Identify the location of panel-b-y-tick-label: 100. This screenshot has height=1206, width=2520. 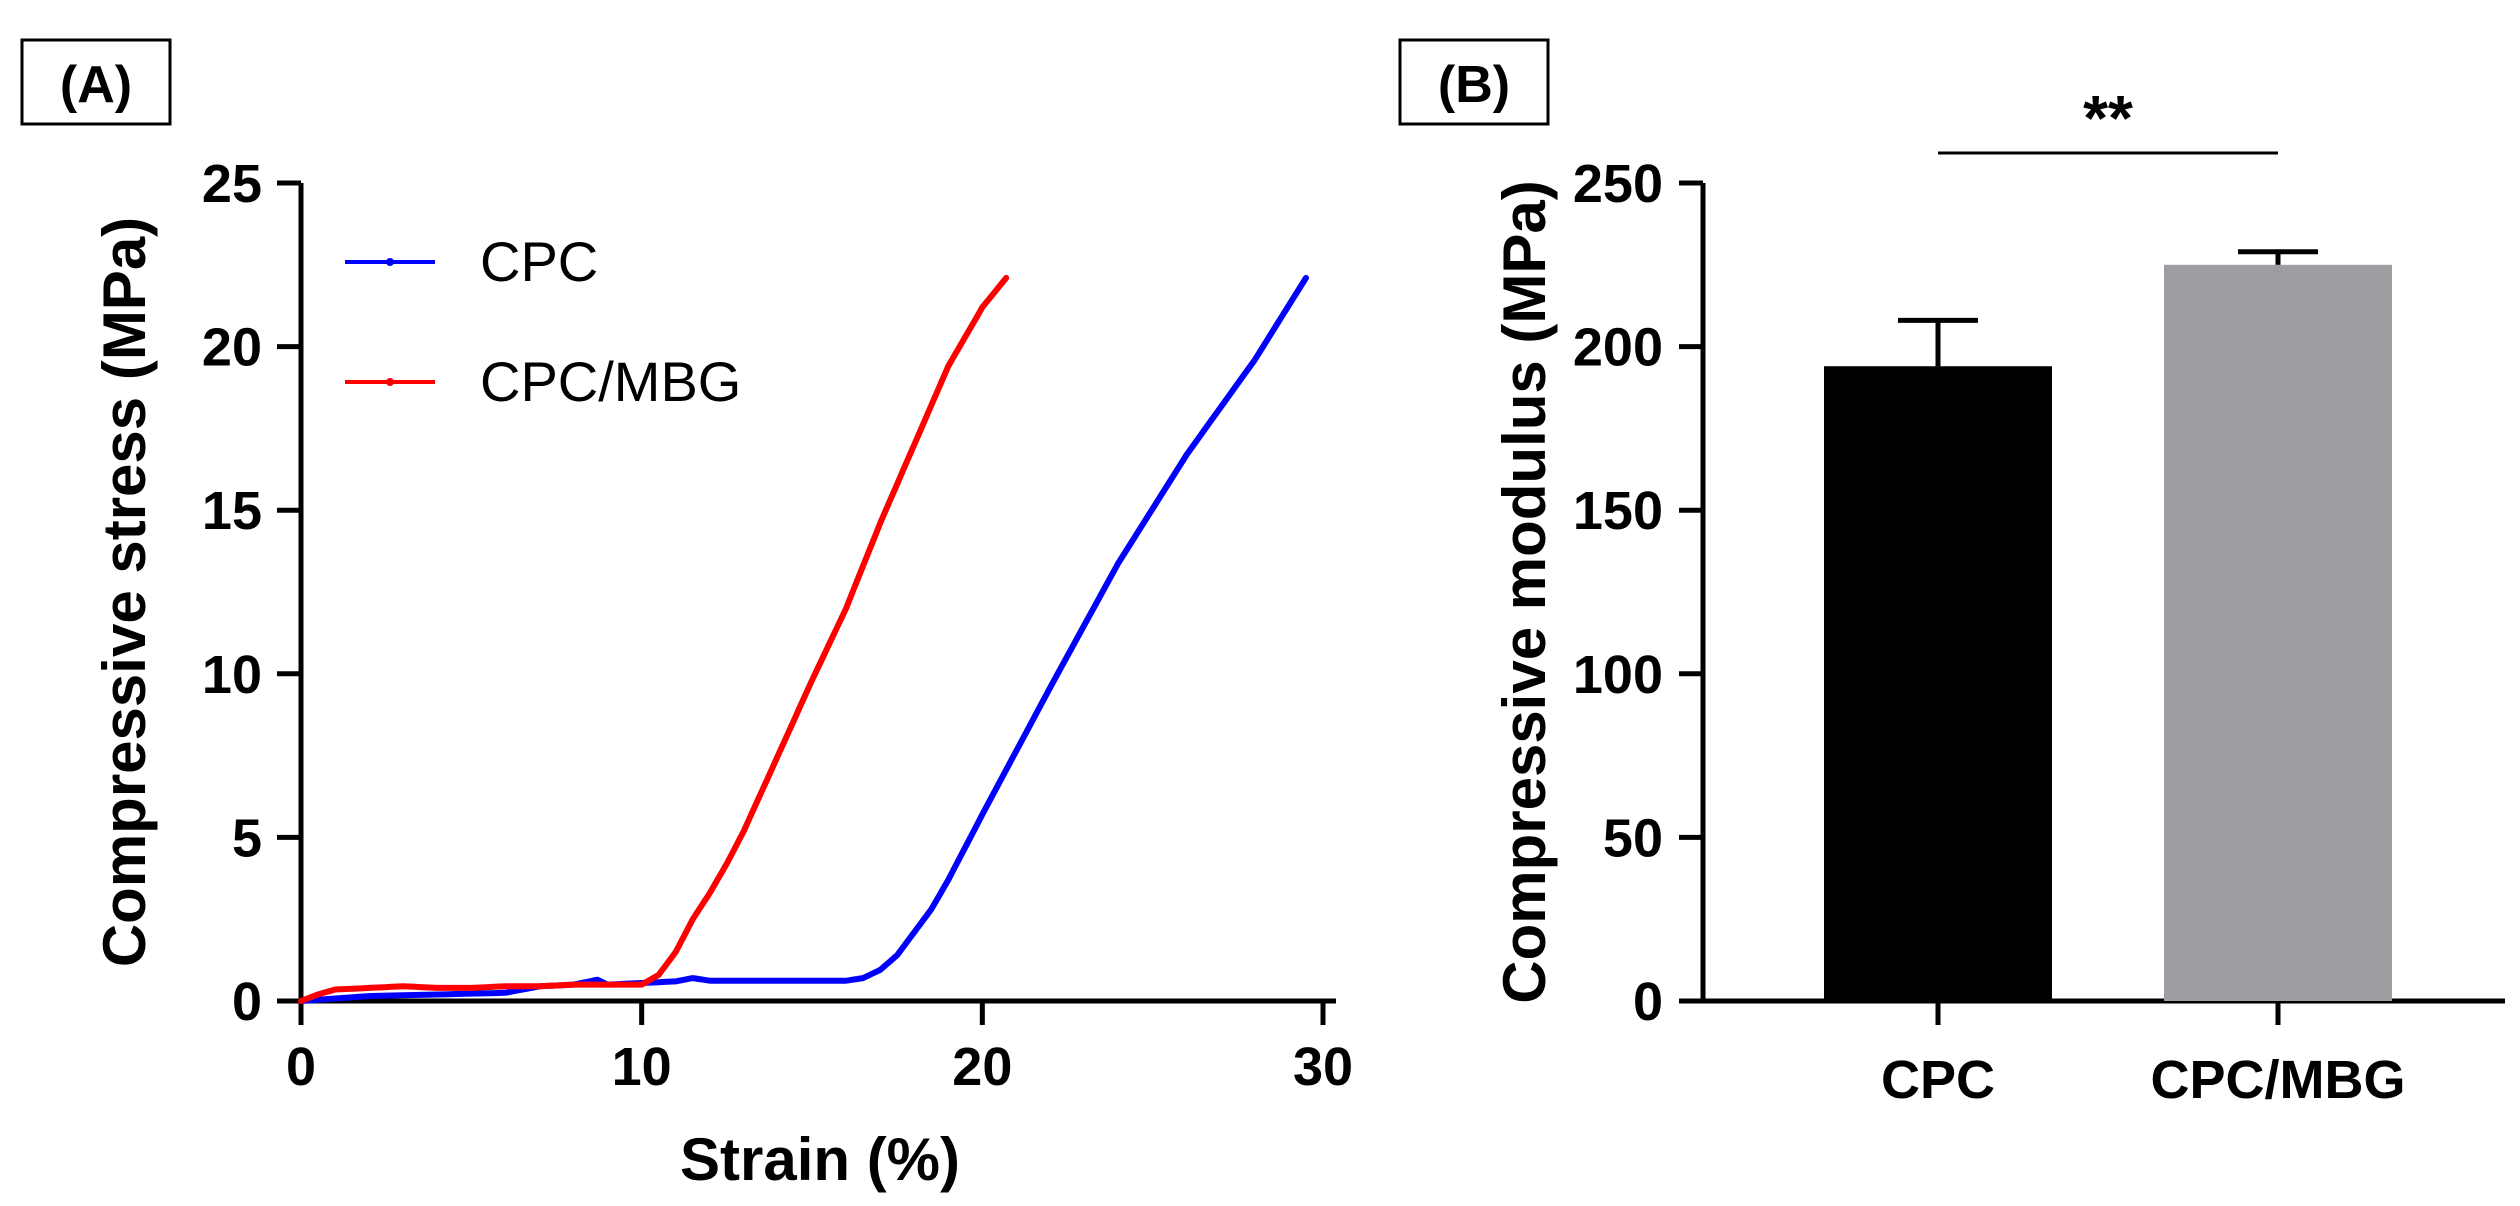
(1618, 675).